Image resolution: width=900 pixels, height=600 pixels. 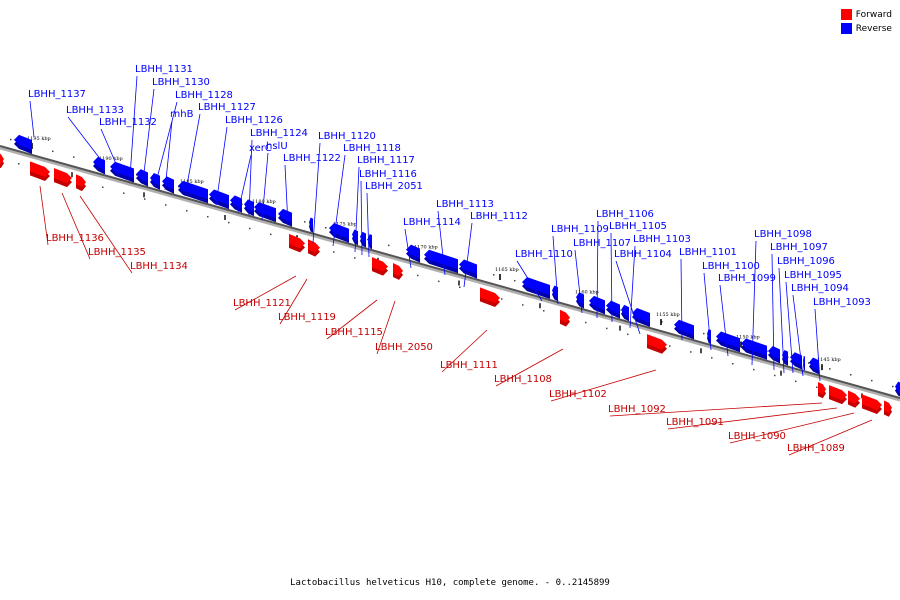 I want to click on reverse-gene-label: LBHH_1107, so click(x=602, y=243).